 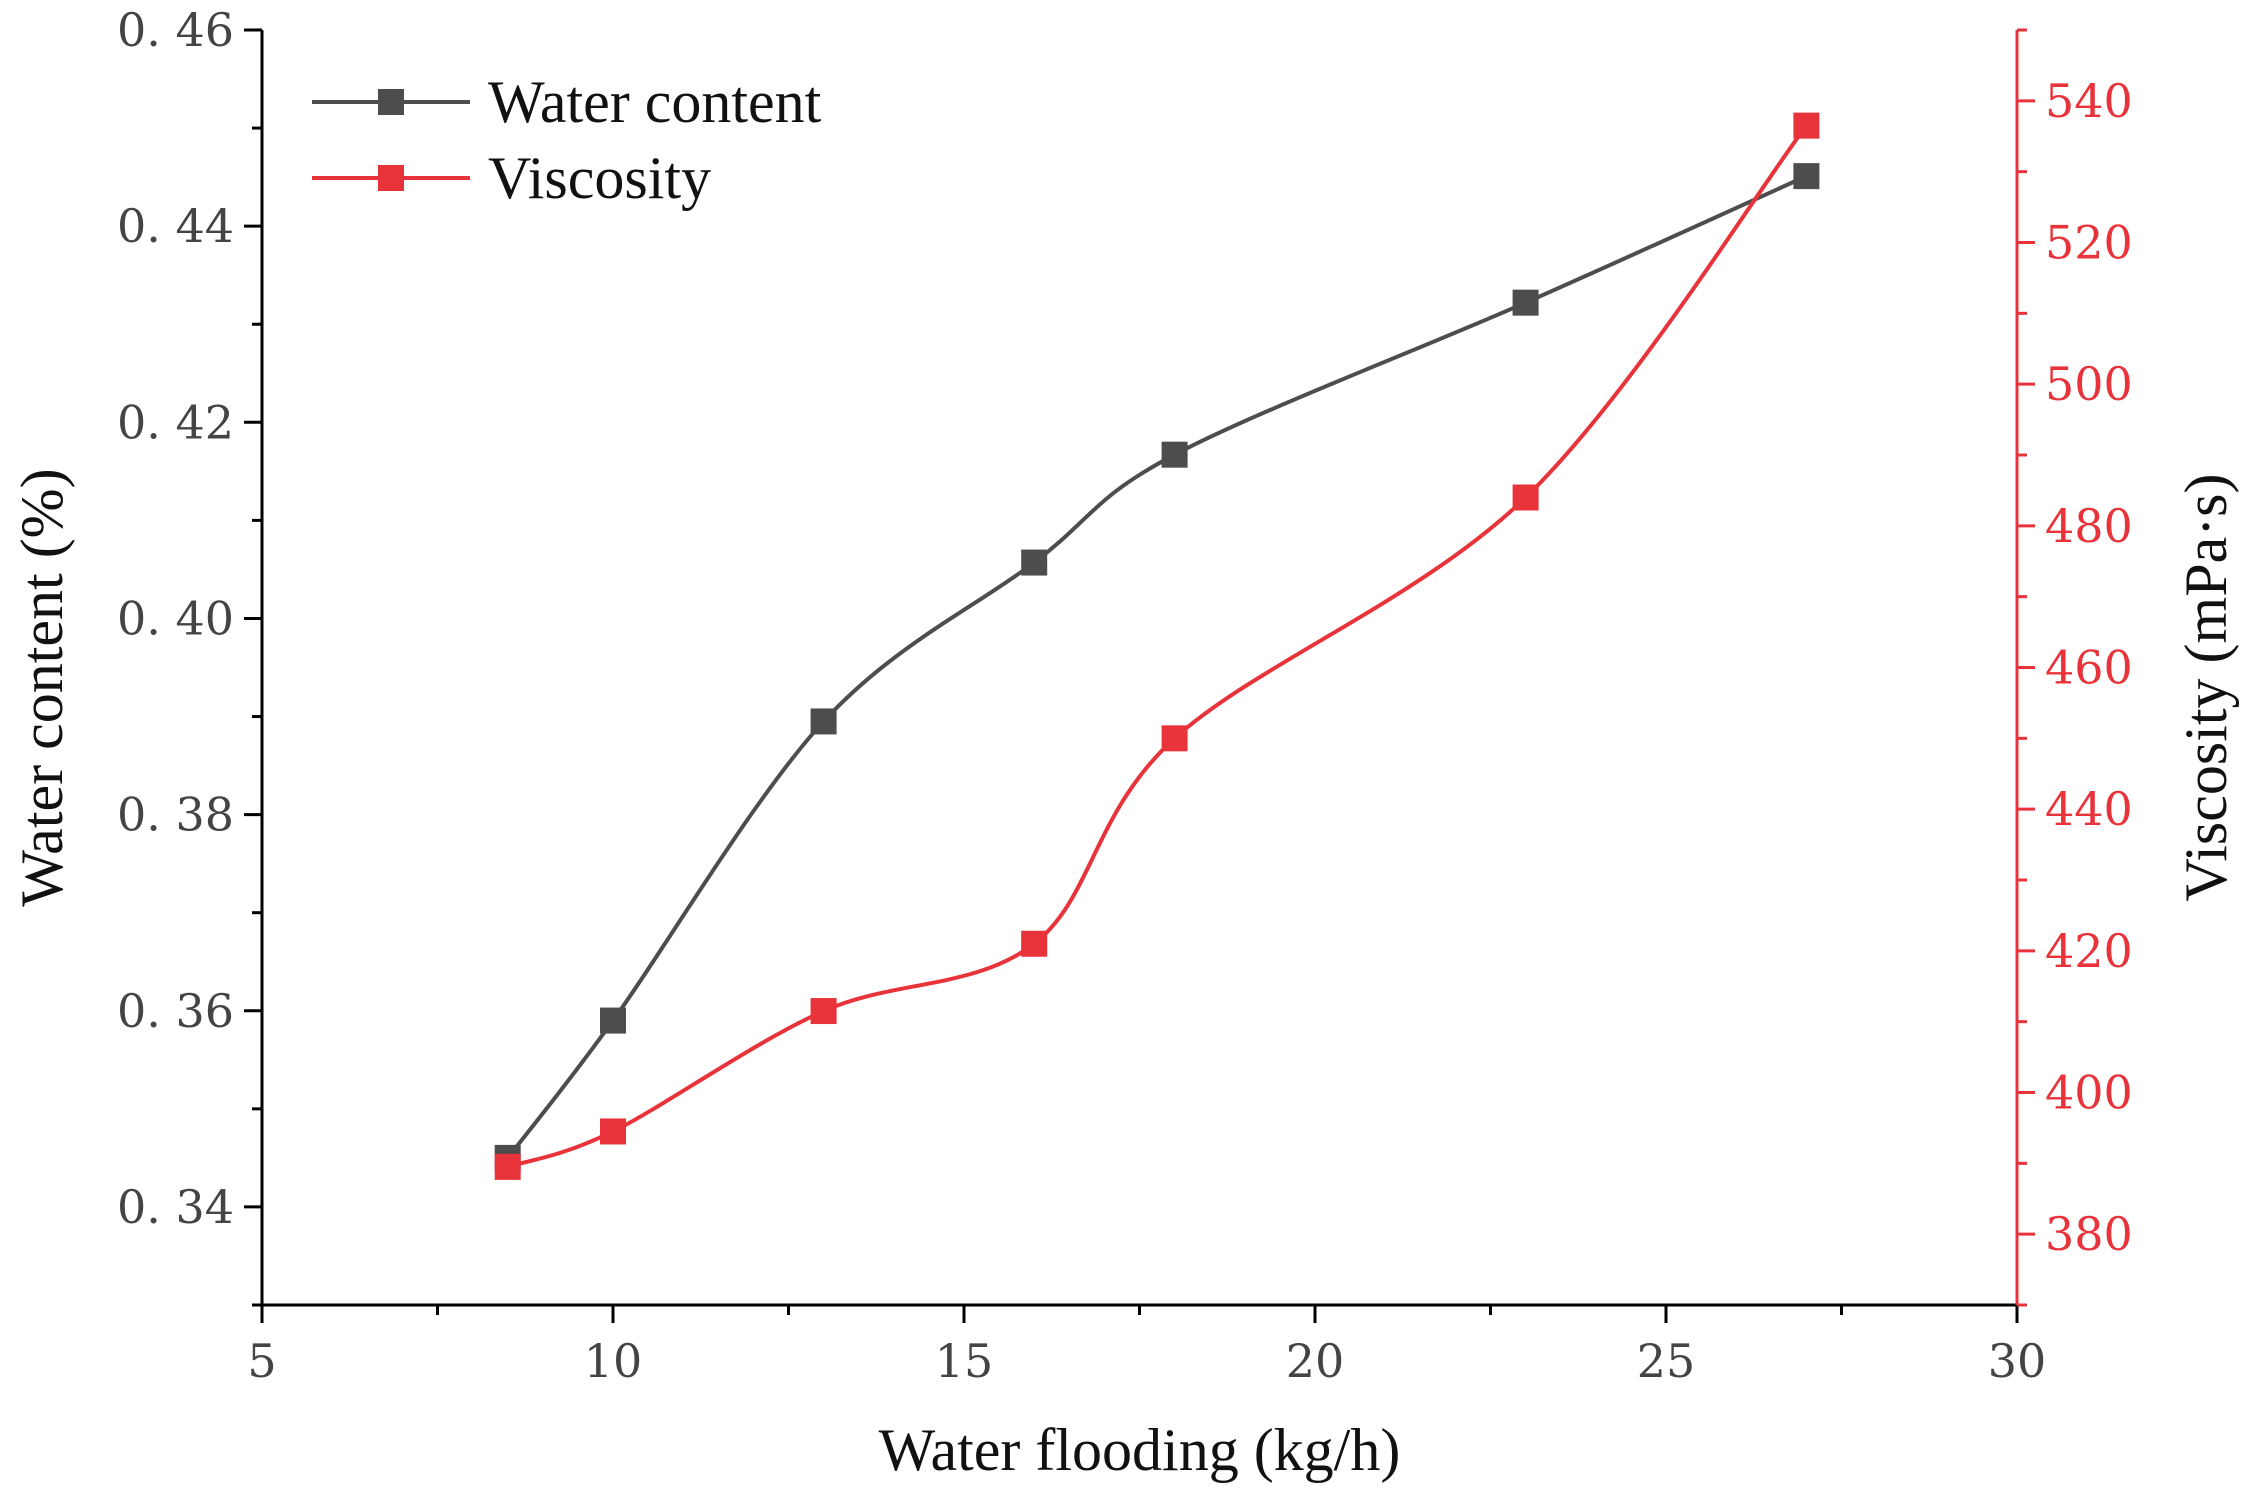 I want to click on y-left-tick-label: 0. 34, so click(x=175, y=1207).